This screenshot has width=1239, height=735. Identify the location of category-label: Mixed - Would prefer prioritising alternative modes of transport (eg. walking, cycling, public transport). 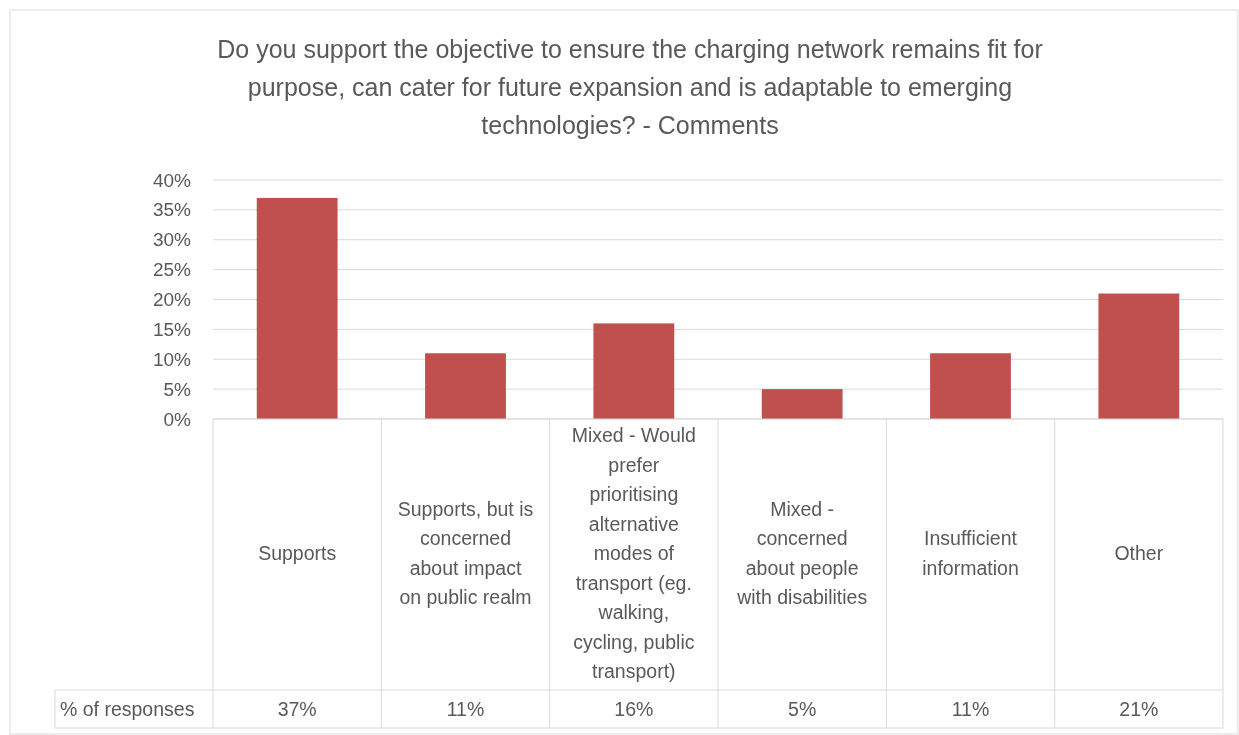
(633, 553).